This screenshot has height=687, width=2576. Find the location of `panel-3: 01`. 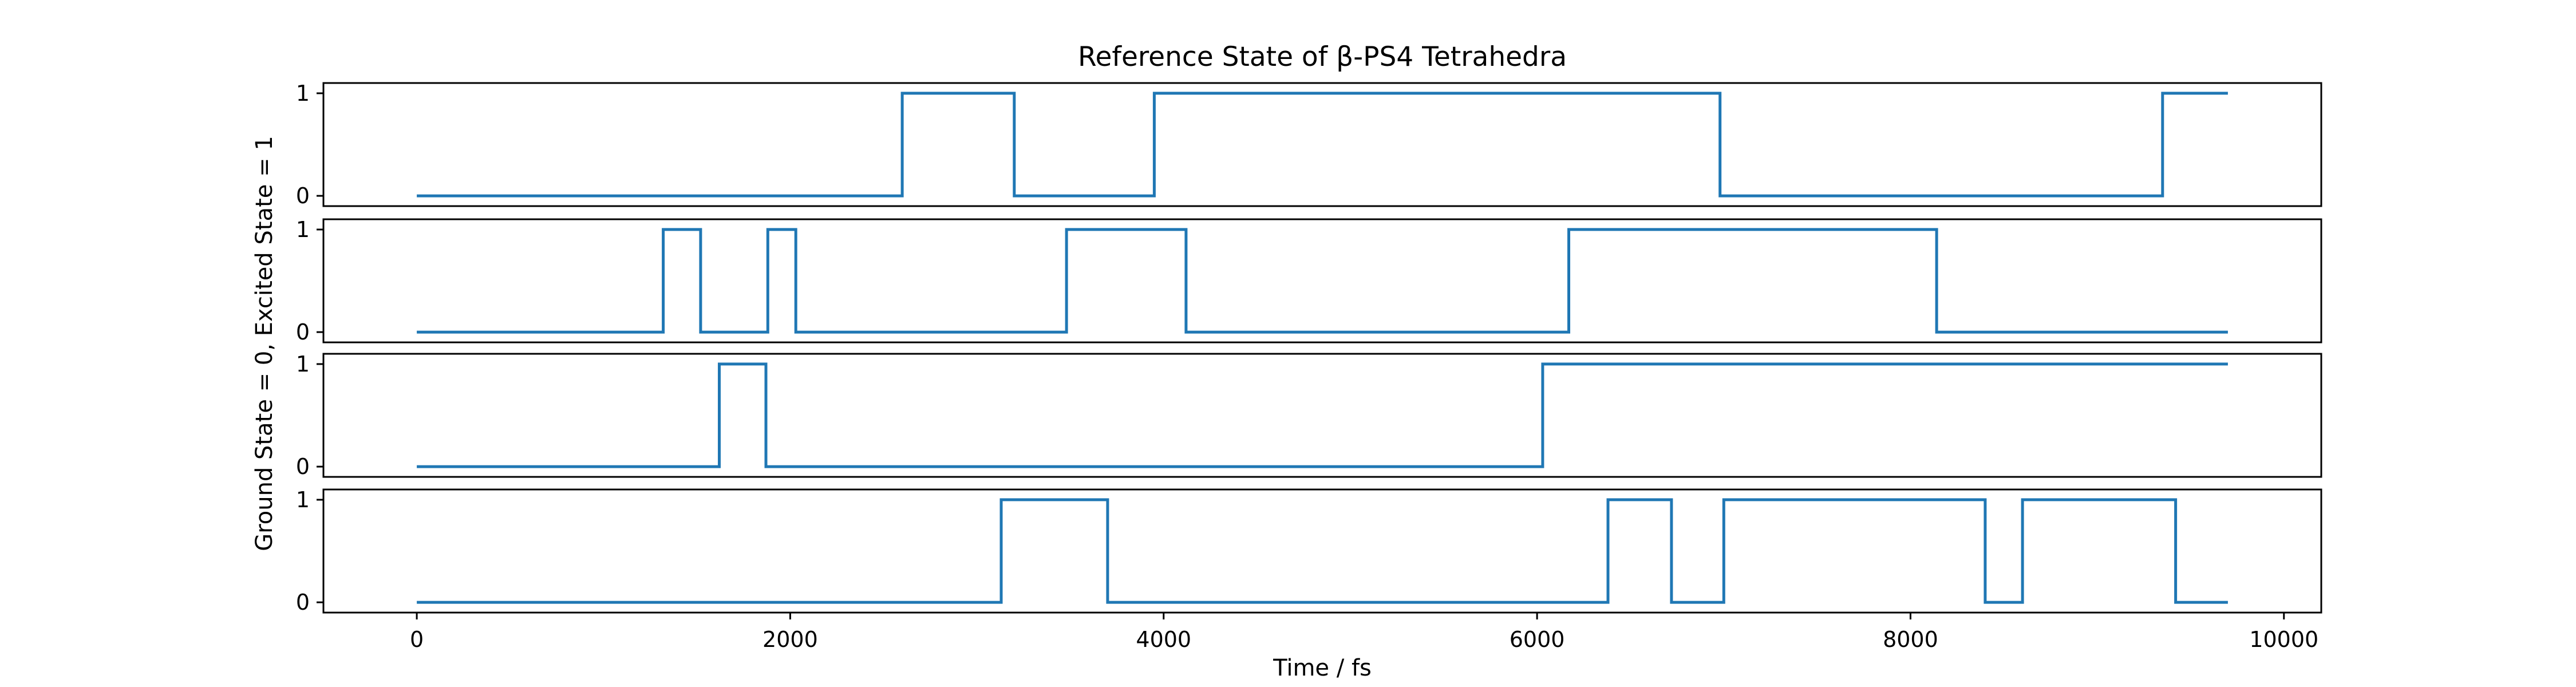

panel-3: 01 is located at coordinates (1309, 416).